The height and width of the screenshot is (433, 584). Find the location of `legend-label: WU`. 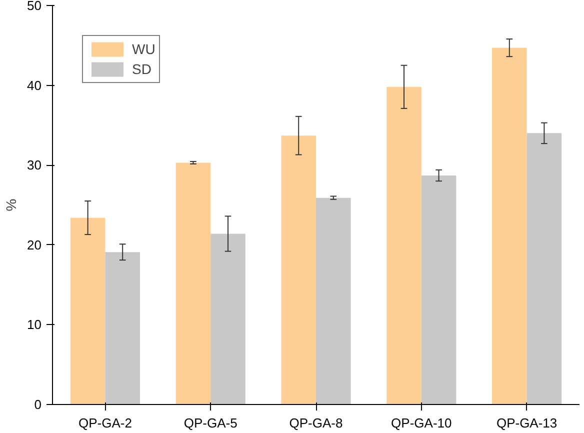

legend-label: WU is located at coordinates (144, 49).